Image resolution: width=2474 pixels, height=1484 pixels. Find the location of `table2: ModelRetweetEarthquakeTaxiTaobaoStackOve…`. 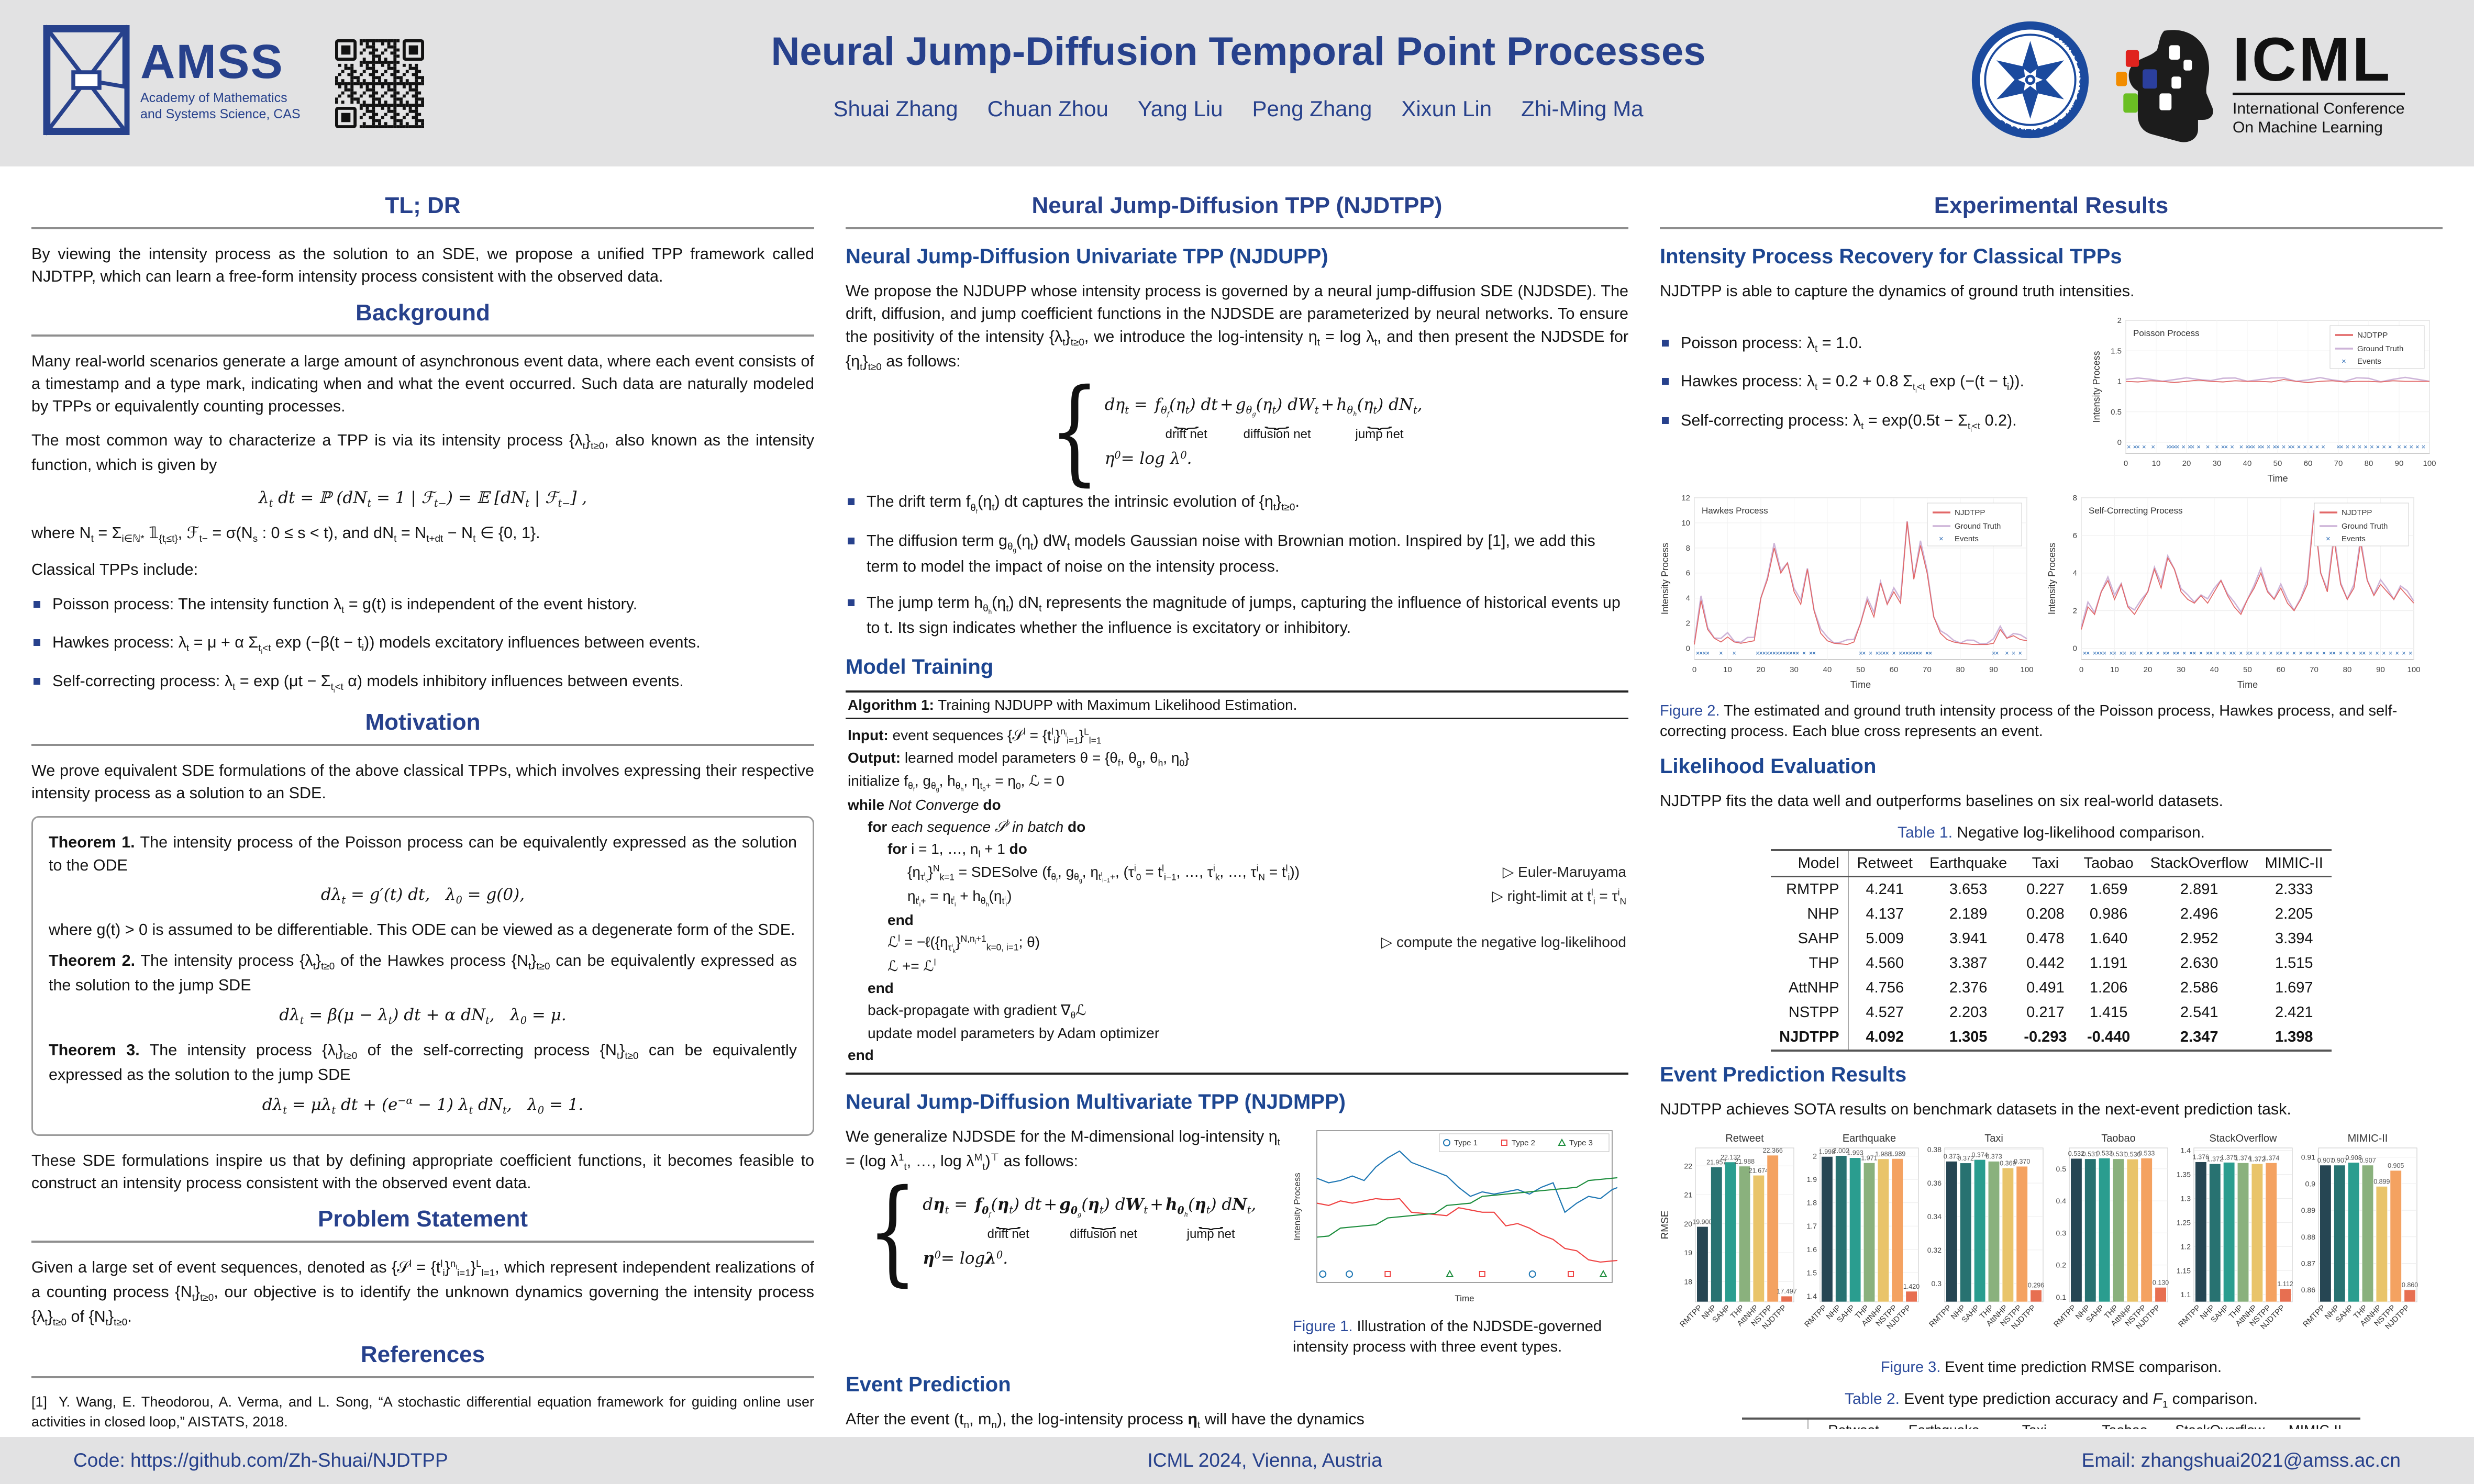

table2: ModelRetweetEarthquakeTaxiTaobaoStackOve… is located at coordinates (2051, 1424).